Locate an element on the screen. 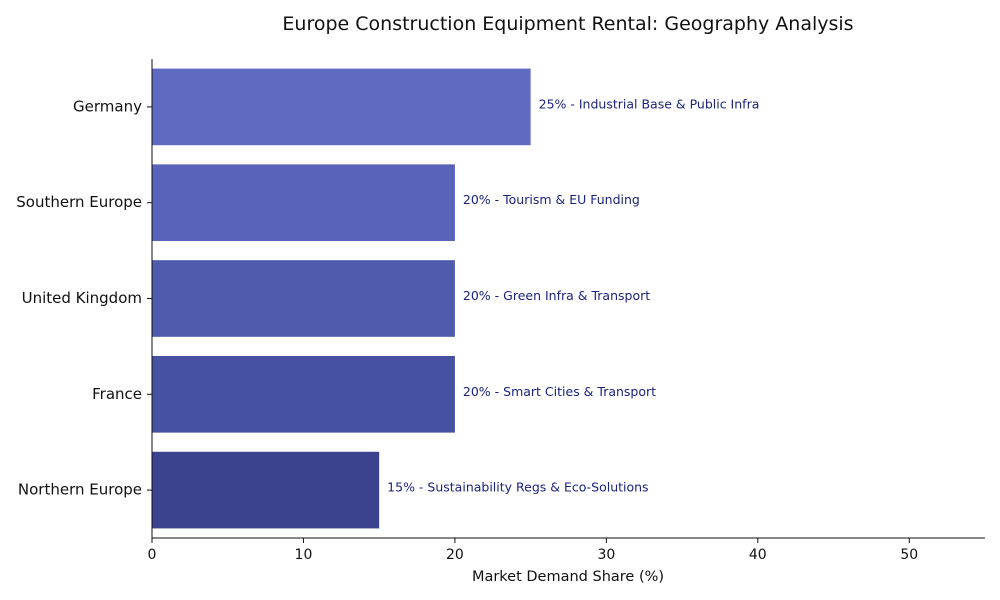  data-label-germany: 25% - Industrial Base & Public Infra is located at coordinates (649, 103).